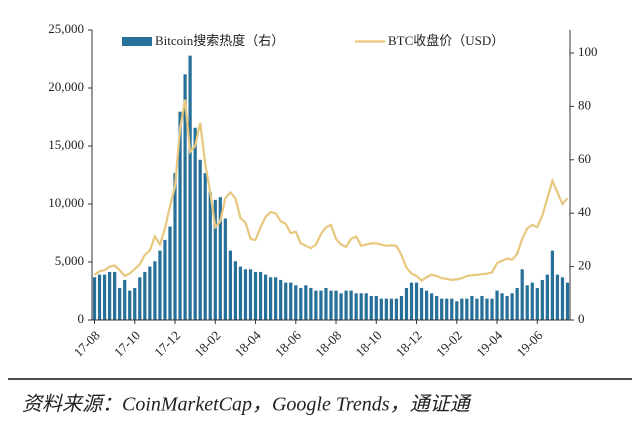 This screenshot has height=434, width=640. I want to click on x-tick-label: 17-10, so click(127, 344).